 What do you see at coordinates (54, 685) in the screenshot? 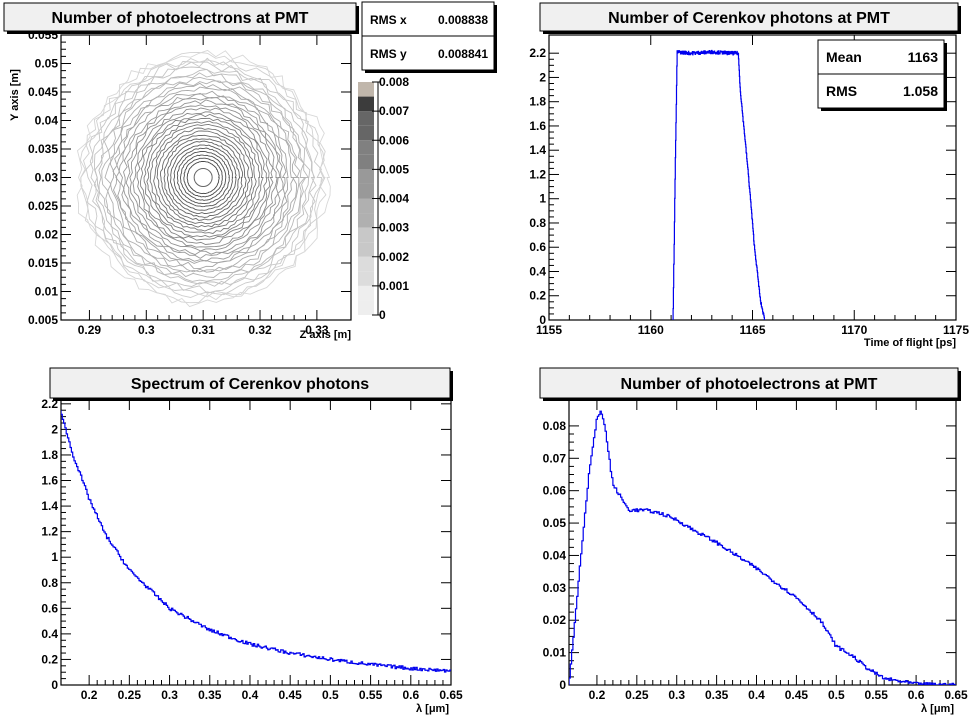
I see `y-tick-label-2-0: 0` at bounding box center [54, 685].